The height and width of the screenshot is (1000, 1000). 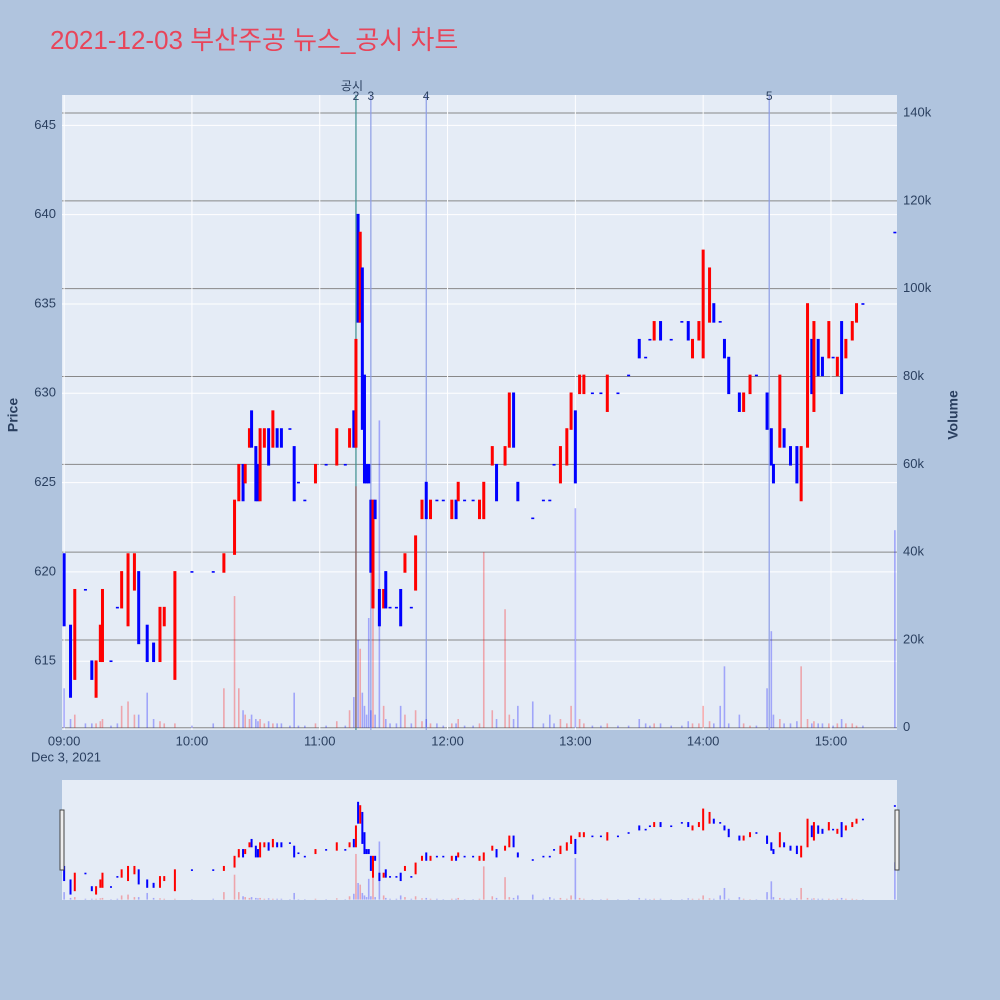 I want to click on y-tick-label: 630, so click(x=45, y=392).